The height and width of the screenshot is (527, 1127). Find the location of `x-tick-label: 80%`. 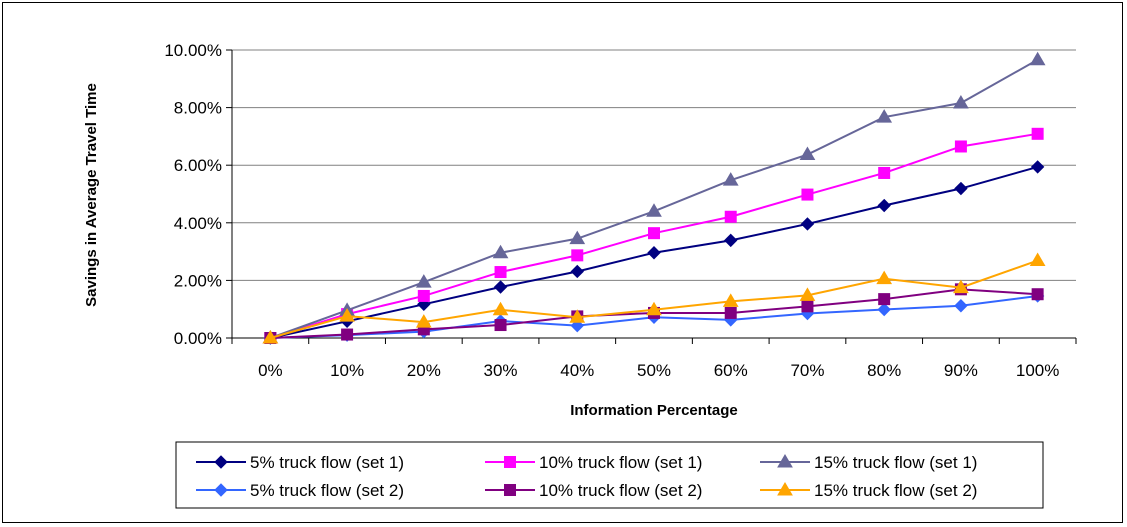

x-tick-label: 80% is located at coordinates (884, 370).